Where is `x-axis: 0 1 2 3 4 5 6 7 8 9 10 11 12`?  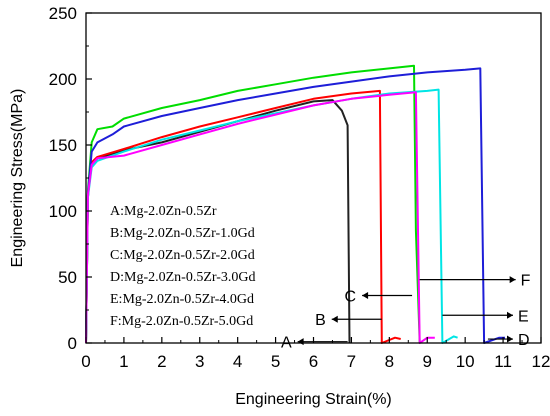 x-axis: 0 1 2 3 4 5 6 7 8 9 10 11 12 is located at coordinates (315, 354).